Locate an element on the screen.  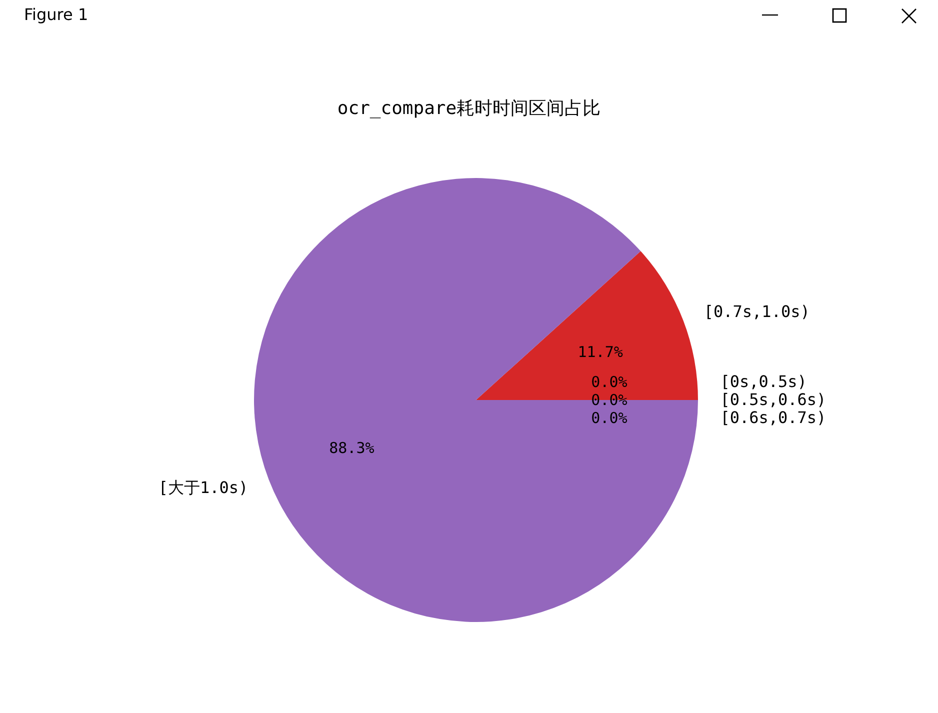
caption: Figure 1 is located at coordinates (56, 14).